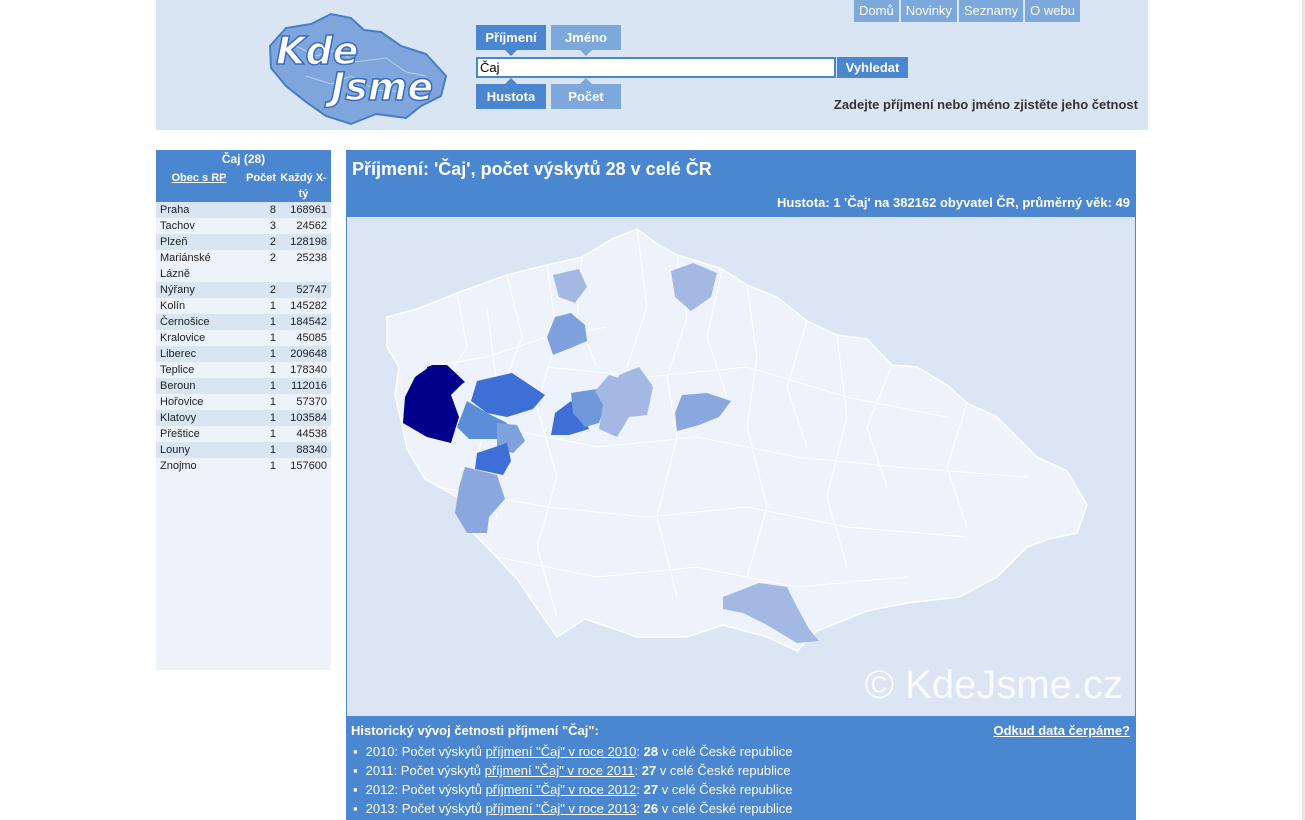 This screenshot has height=820, width=1305. What do you see at coordinates (425, 789) in the screenshot?
I see `history-item-prefix: 2012: Počet výskytů` at bounding box center [425, 789].